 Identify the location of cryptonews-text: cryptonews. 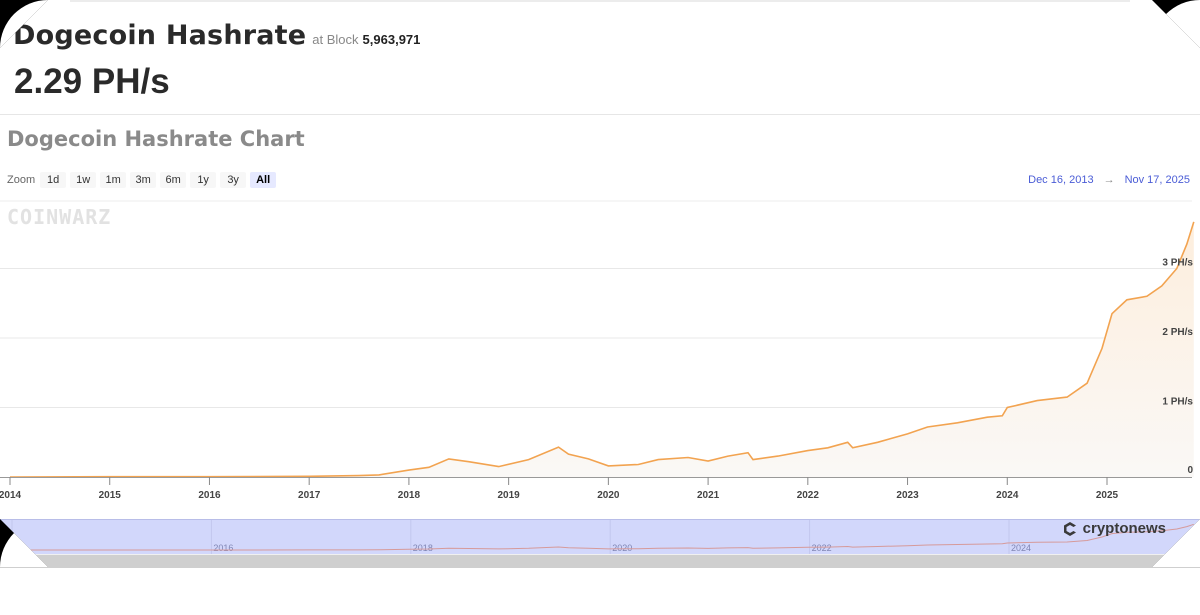
(1124, 528).